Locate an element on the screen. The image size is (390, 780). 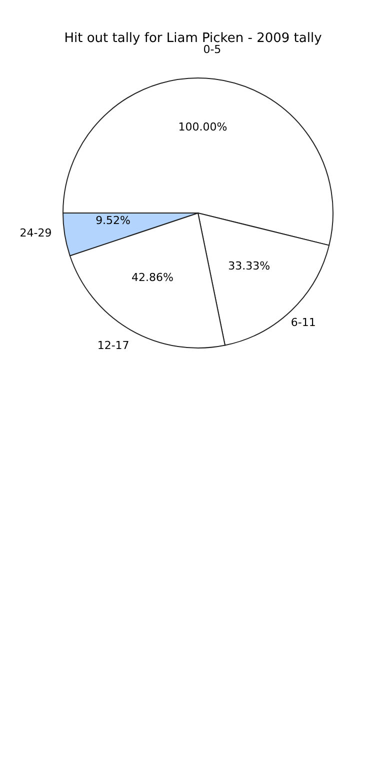
data-label: 33.33% is located at coordinates (249, 265).